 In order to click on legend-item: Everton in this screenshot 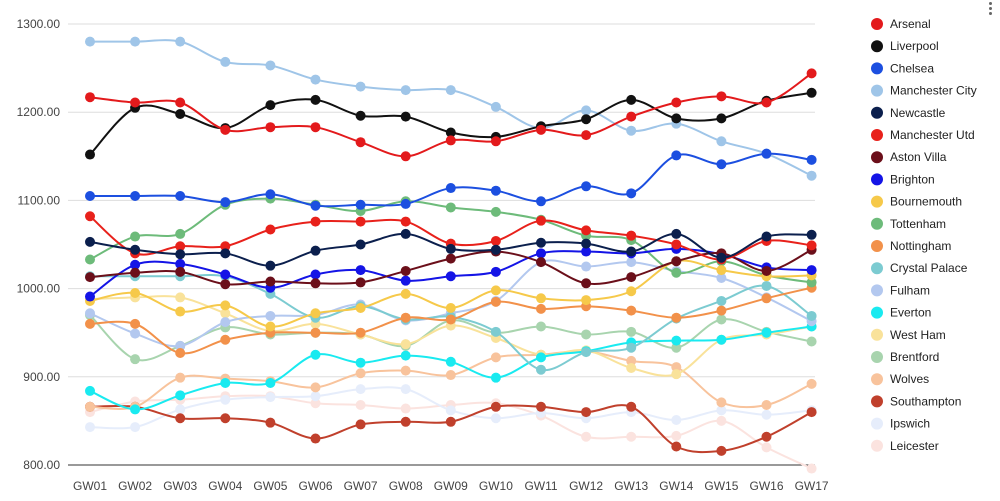, I will do `click(901, 313)`.